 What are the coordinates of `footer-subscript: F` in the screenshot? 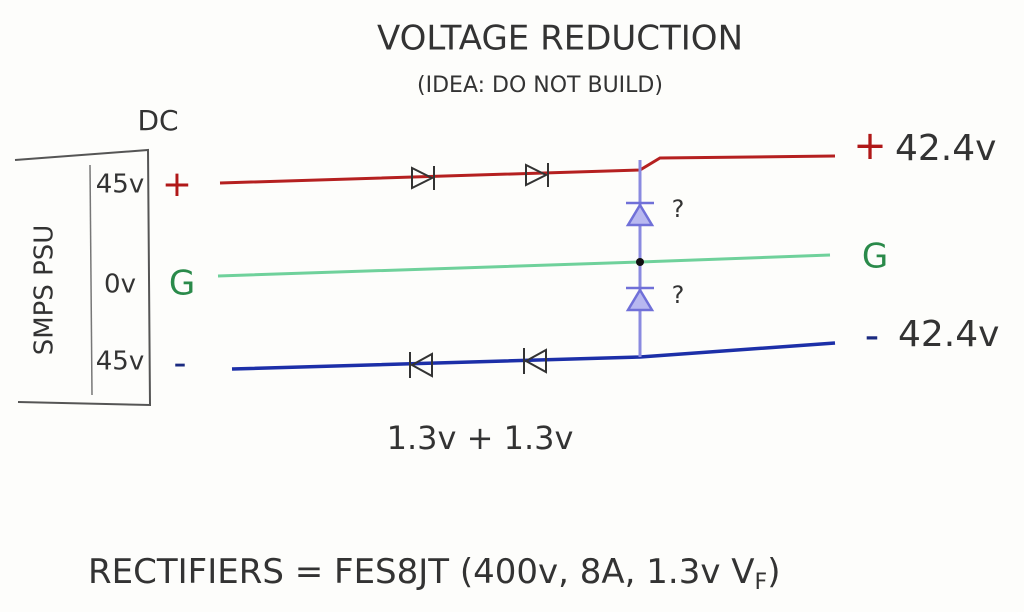 It's located at (761, 582).